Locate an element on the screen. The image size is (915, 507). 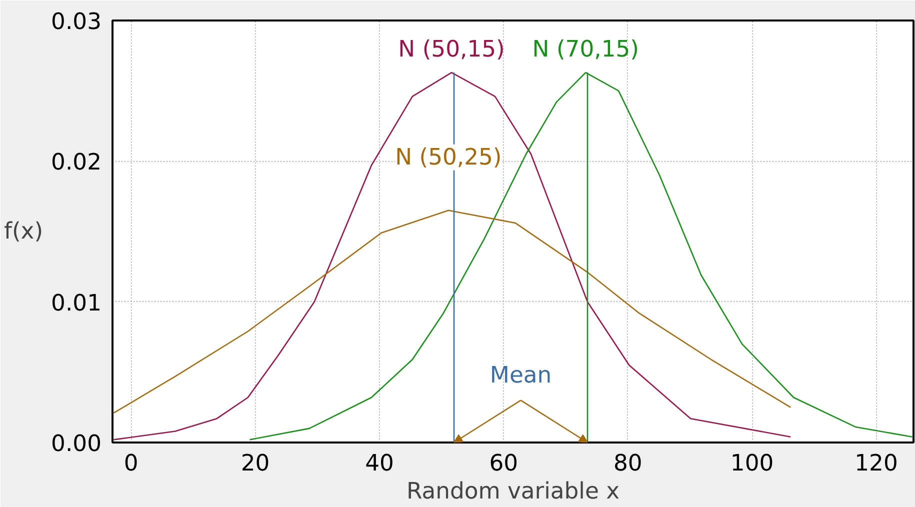
x-tick-label: 40 is located at coordinates (379, 463).